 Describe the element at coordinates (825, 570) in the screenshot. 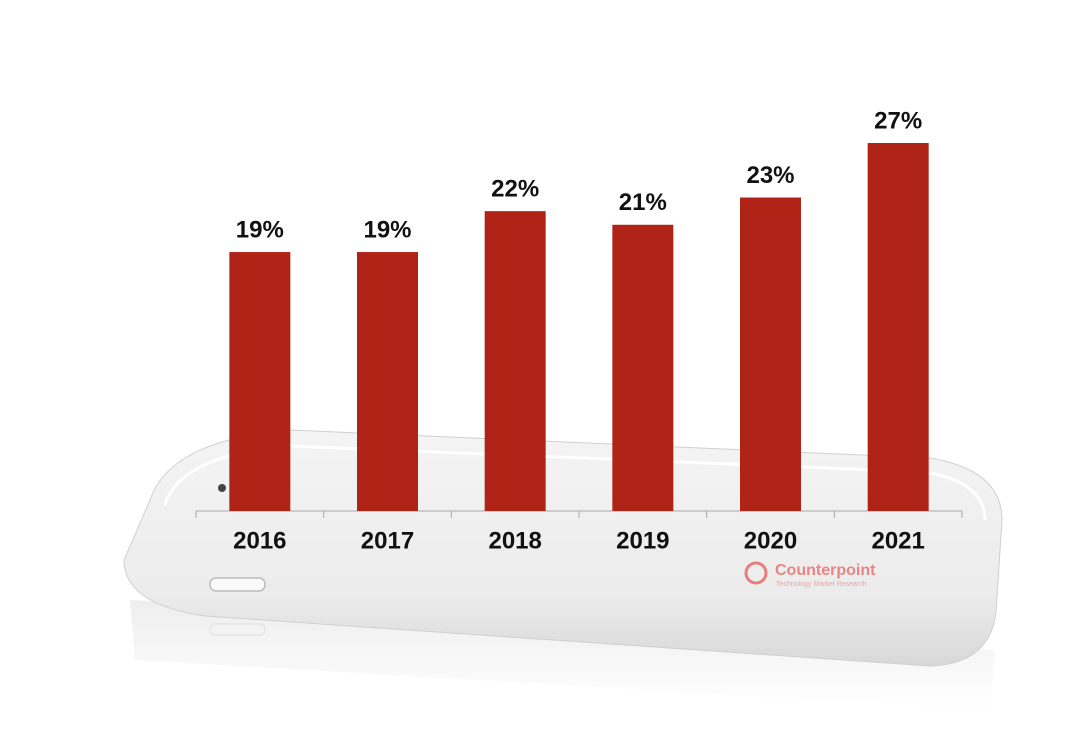

I see `logo-name: Counterpoint` at that location.